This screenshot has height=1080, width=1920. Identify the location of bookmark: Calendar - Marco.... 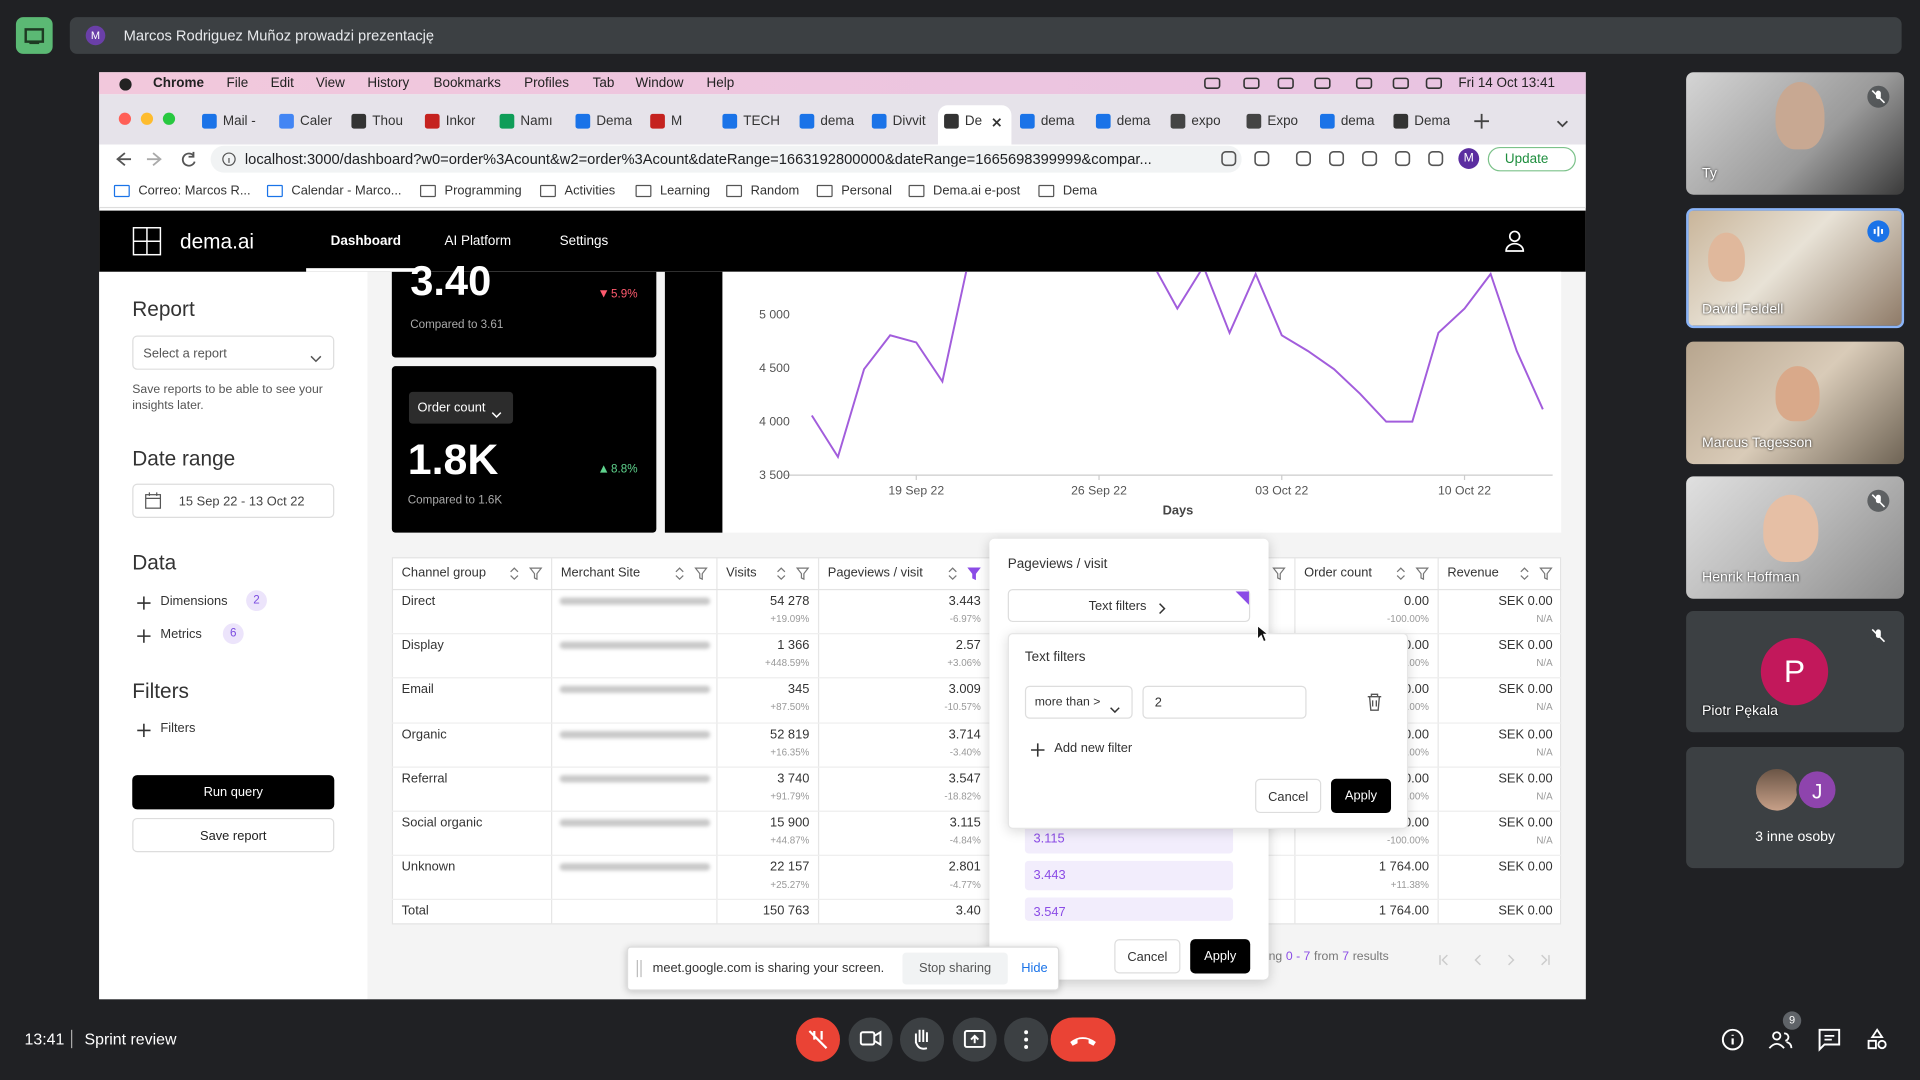
(346, 191).